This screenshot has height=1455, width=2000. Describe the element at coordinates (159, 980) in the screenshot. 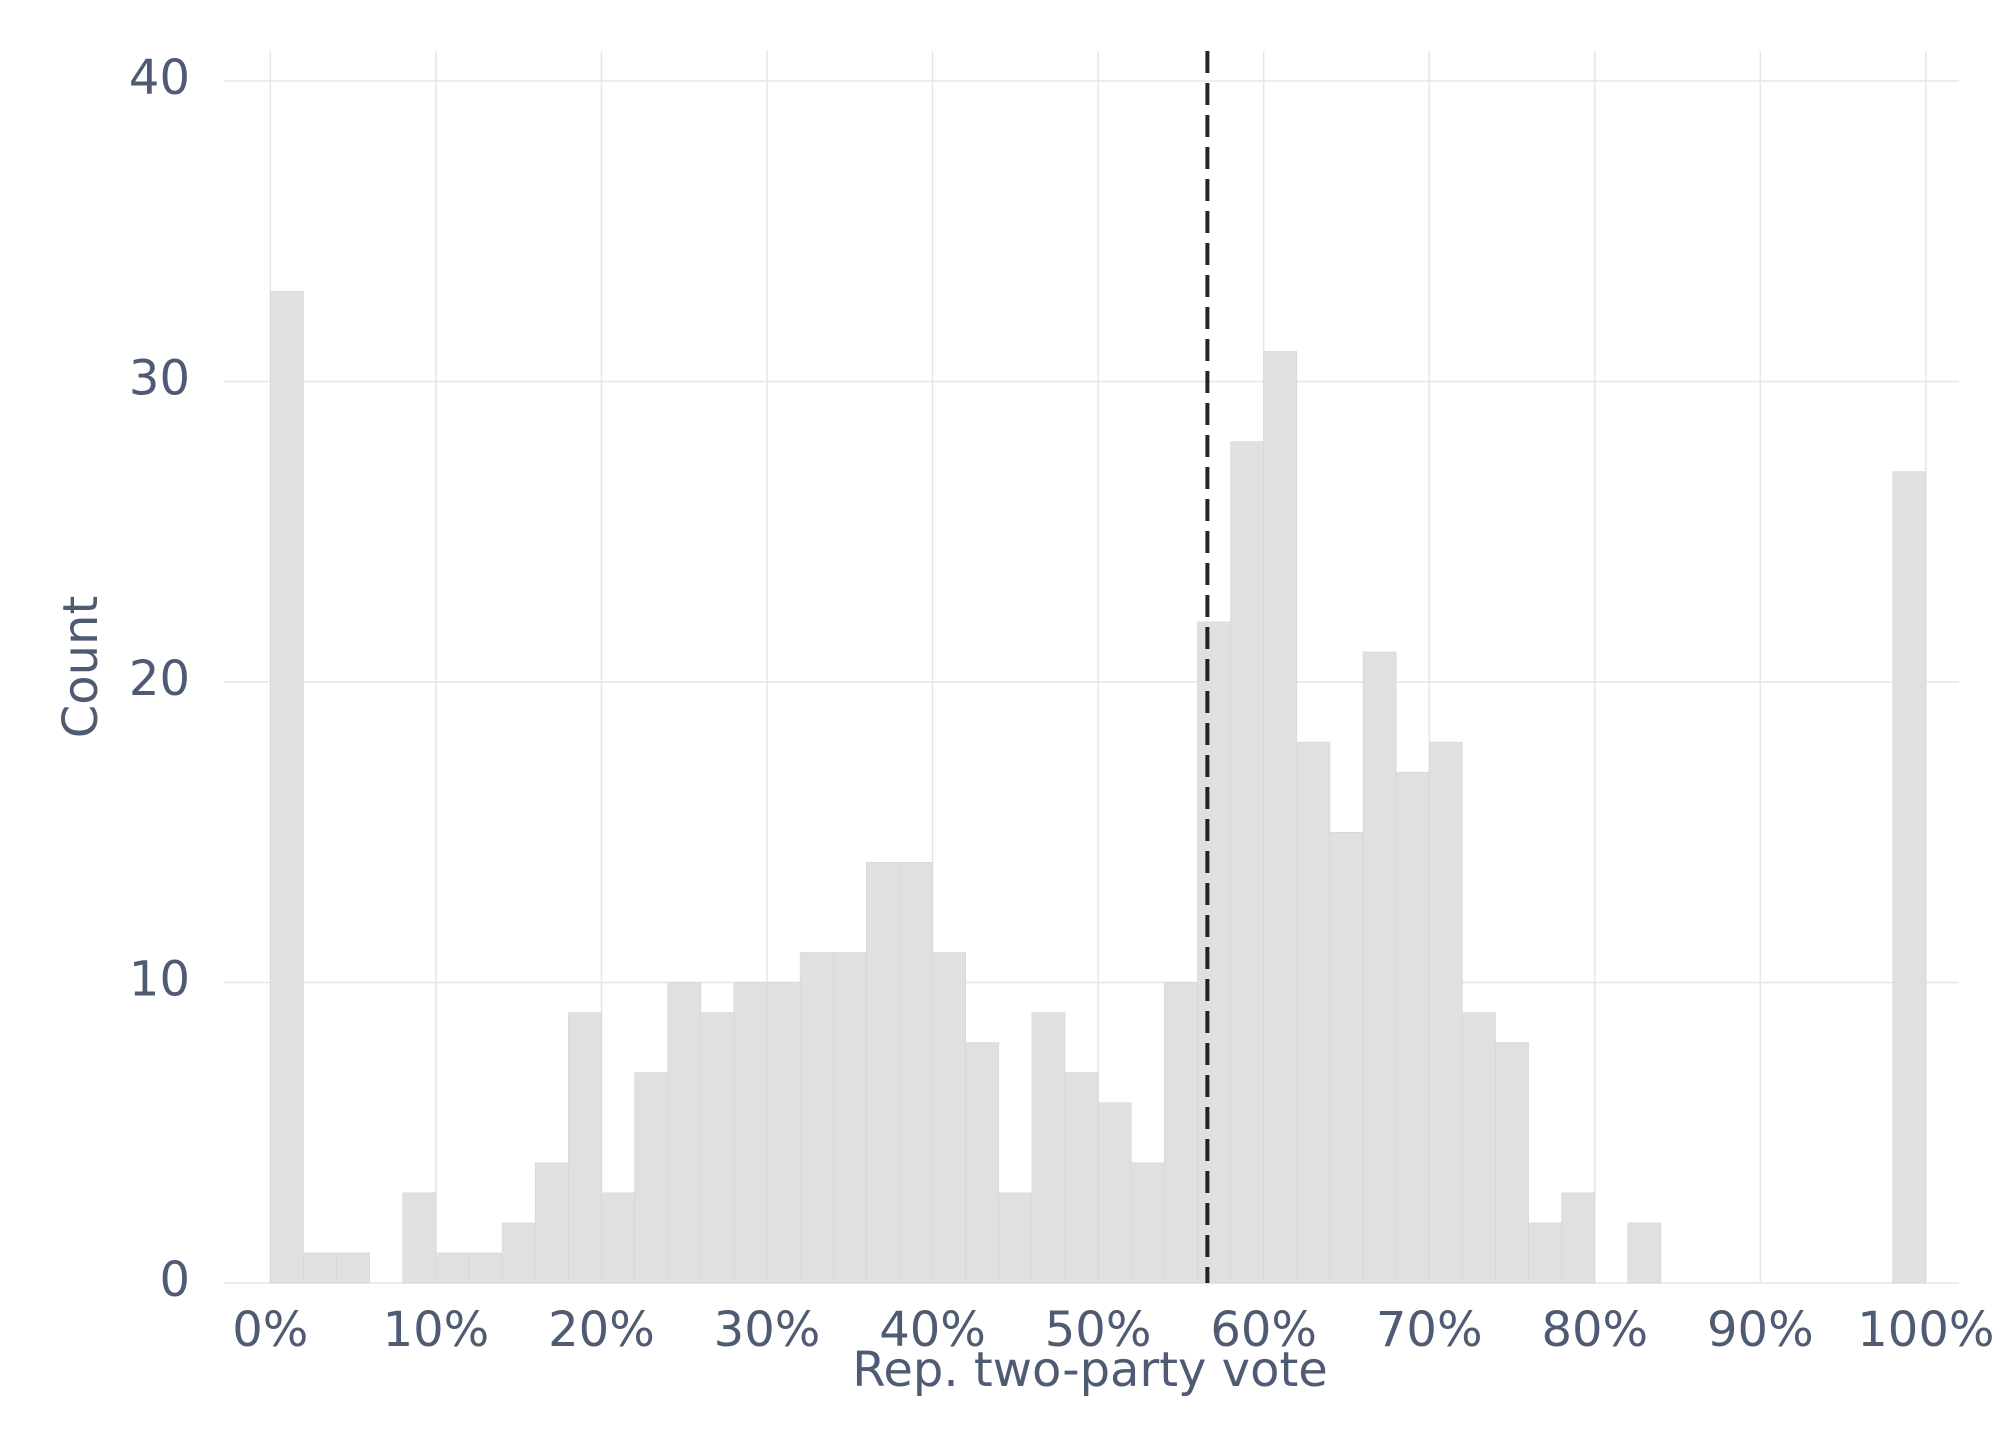

I see `y-tick-label: 10` at that location.